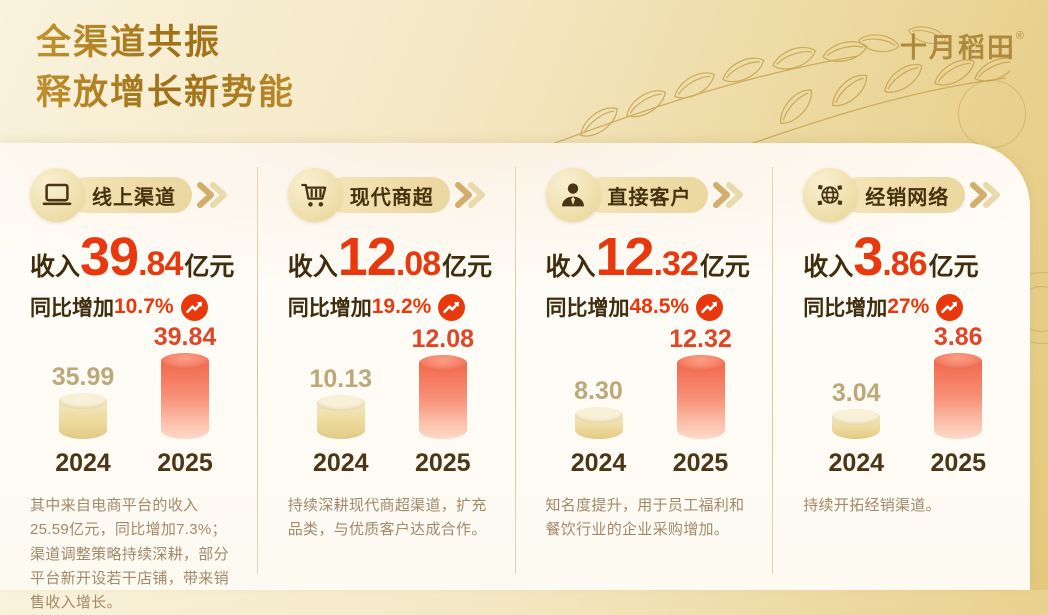  I want to click on yoy-line: 同比增加 48.5%, so click(651, 307).